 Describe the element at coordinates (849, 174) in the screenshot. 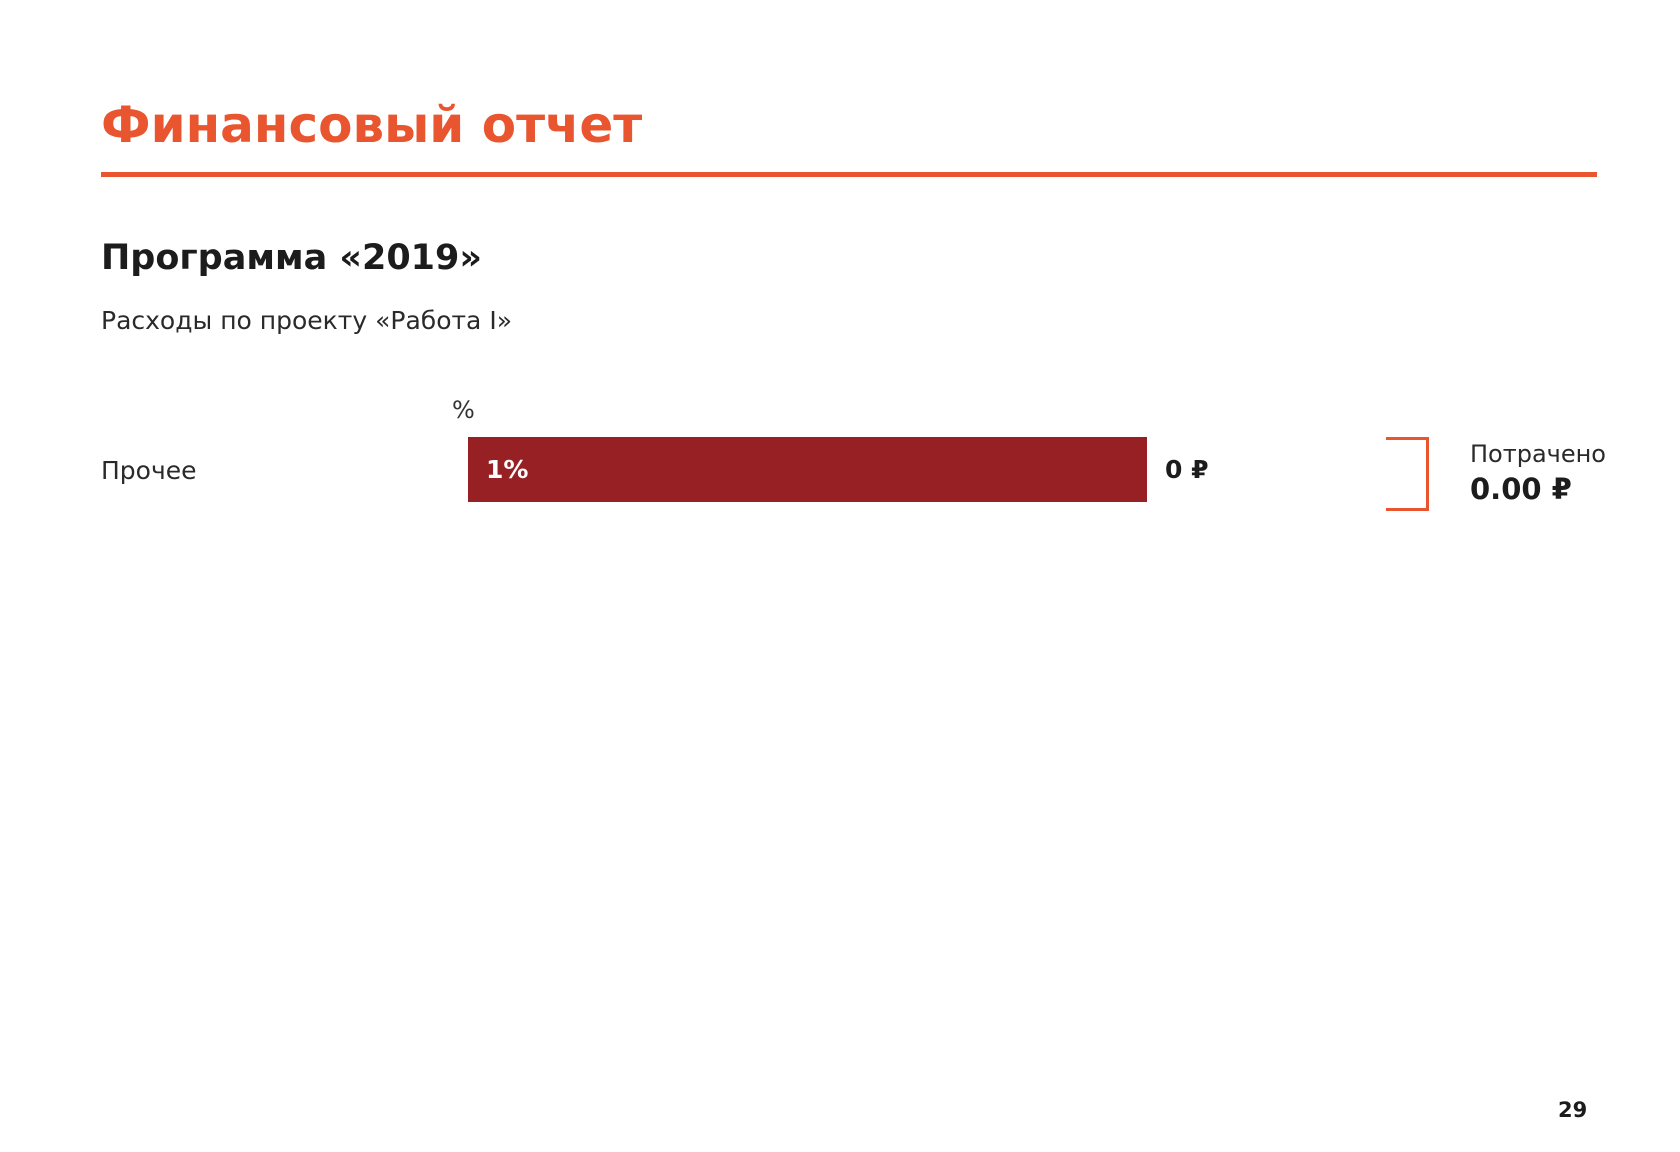

I see `title-rule` at that location.